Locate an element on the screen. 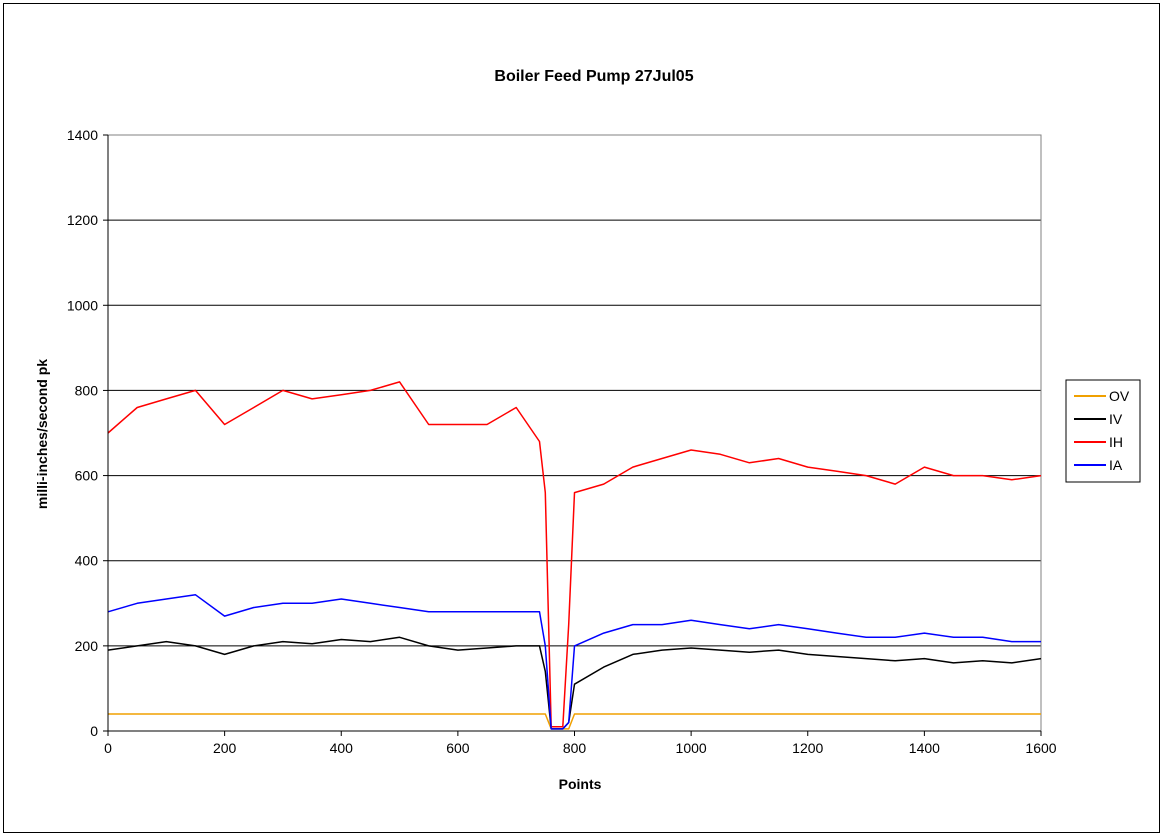 The width and height of the screenshot is (1164, 837). legend: OV IV IH IA is located at coordinates (1103, 431).